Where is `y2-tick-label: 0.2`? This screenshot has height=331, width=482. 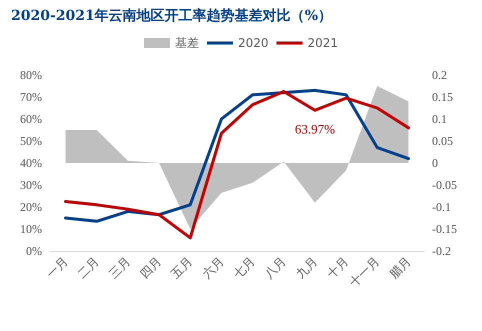 y2-tick-label: 0.2 is located at coordinates (439, 75).